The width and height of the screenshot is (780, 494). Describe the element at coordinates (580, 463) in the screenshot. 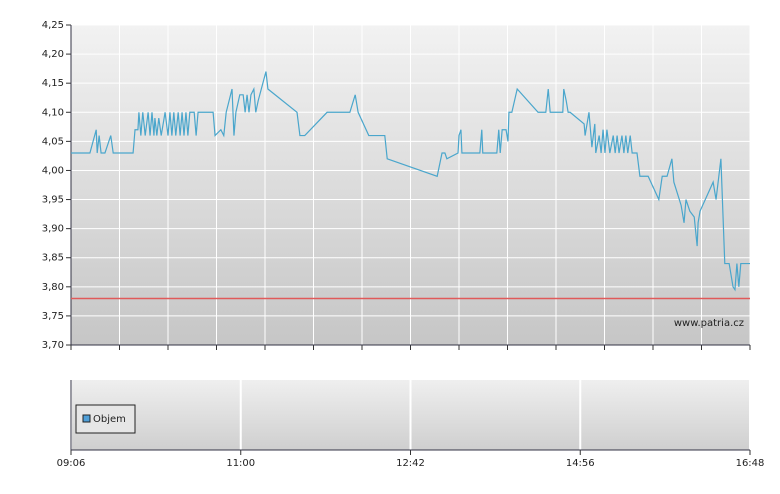

I see `x-tick-label: 14:56` at that location.